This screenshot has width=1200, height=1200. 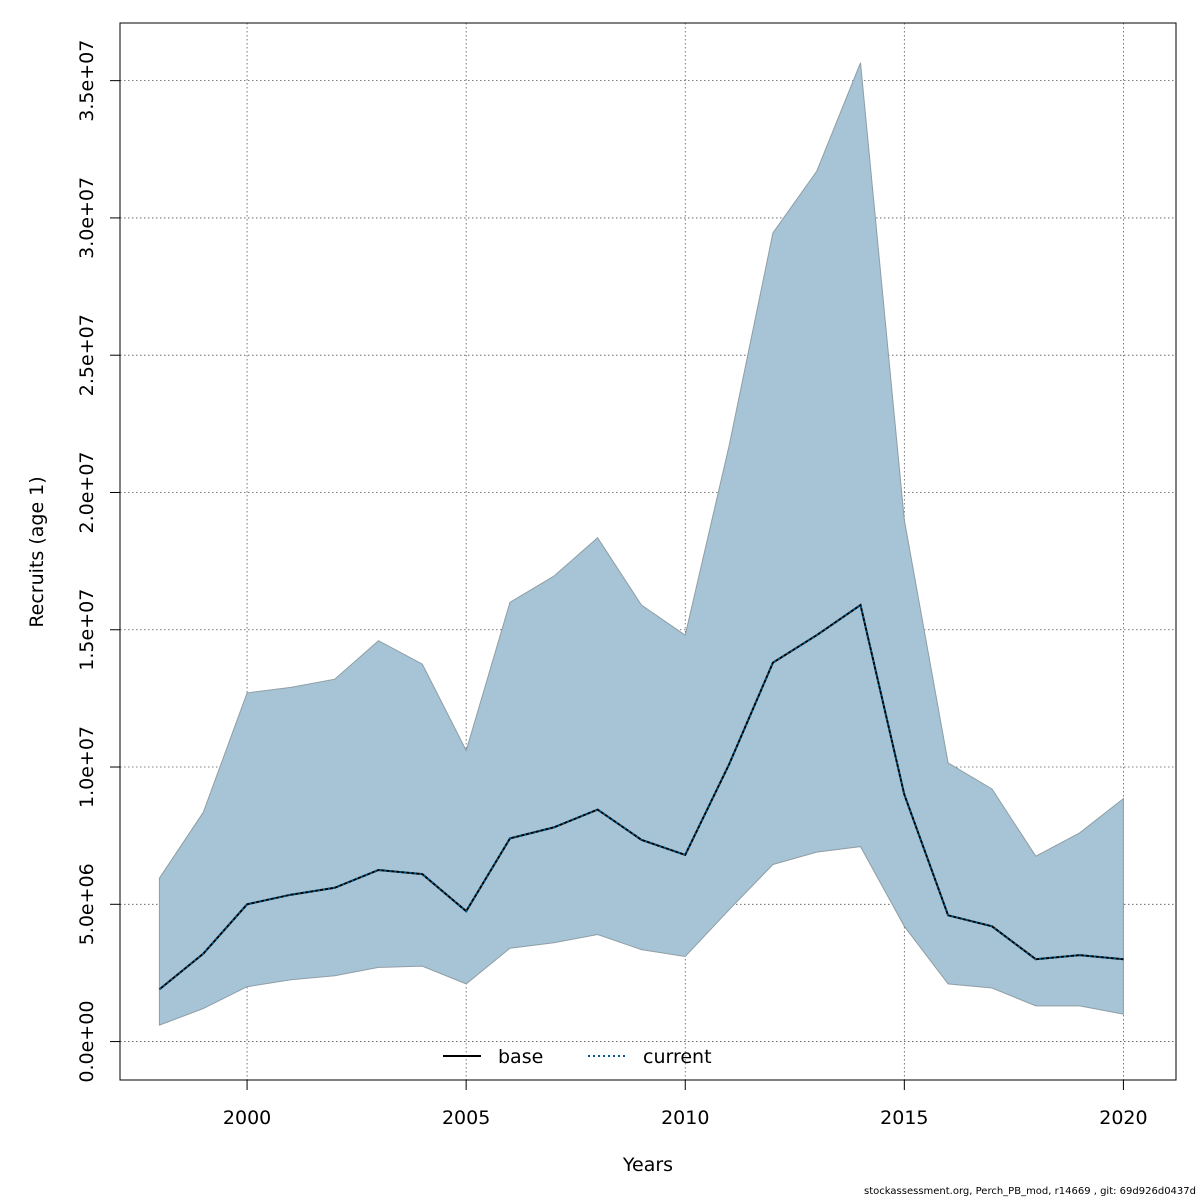 I want to click on x-axis: 2000 2005 2010 2015 2020, so click(x=685, y=1104).